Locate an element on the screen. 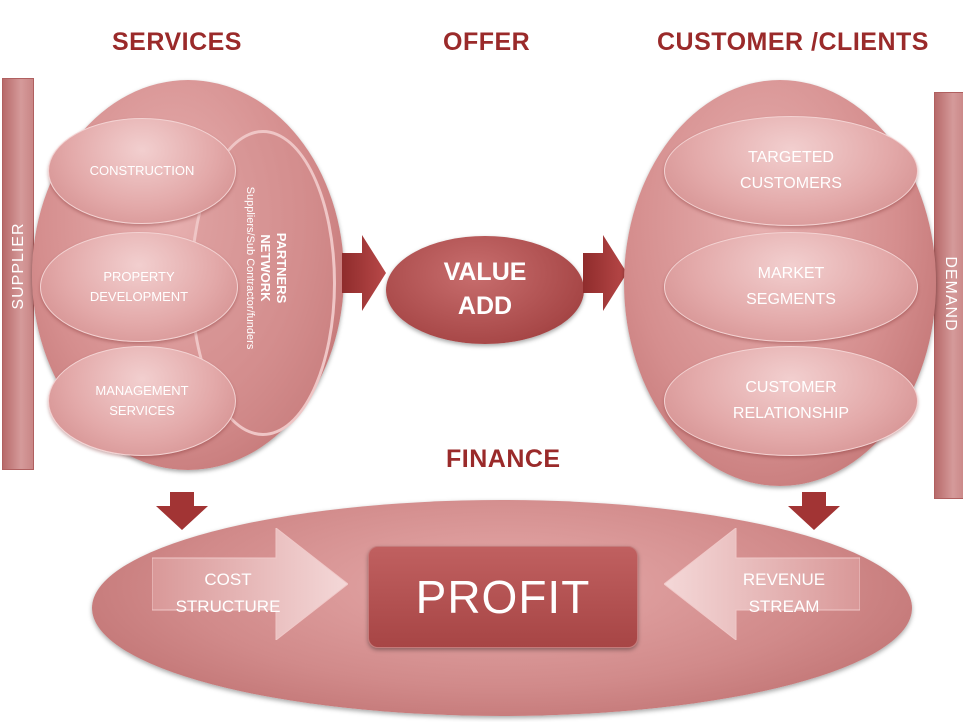 The height and width of the screenshot is (722, 963). market-line1: MARKET is located at coordinates (791, 274).